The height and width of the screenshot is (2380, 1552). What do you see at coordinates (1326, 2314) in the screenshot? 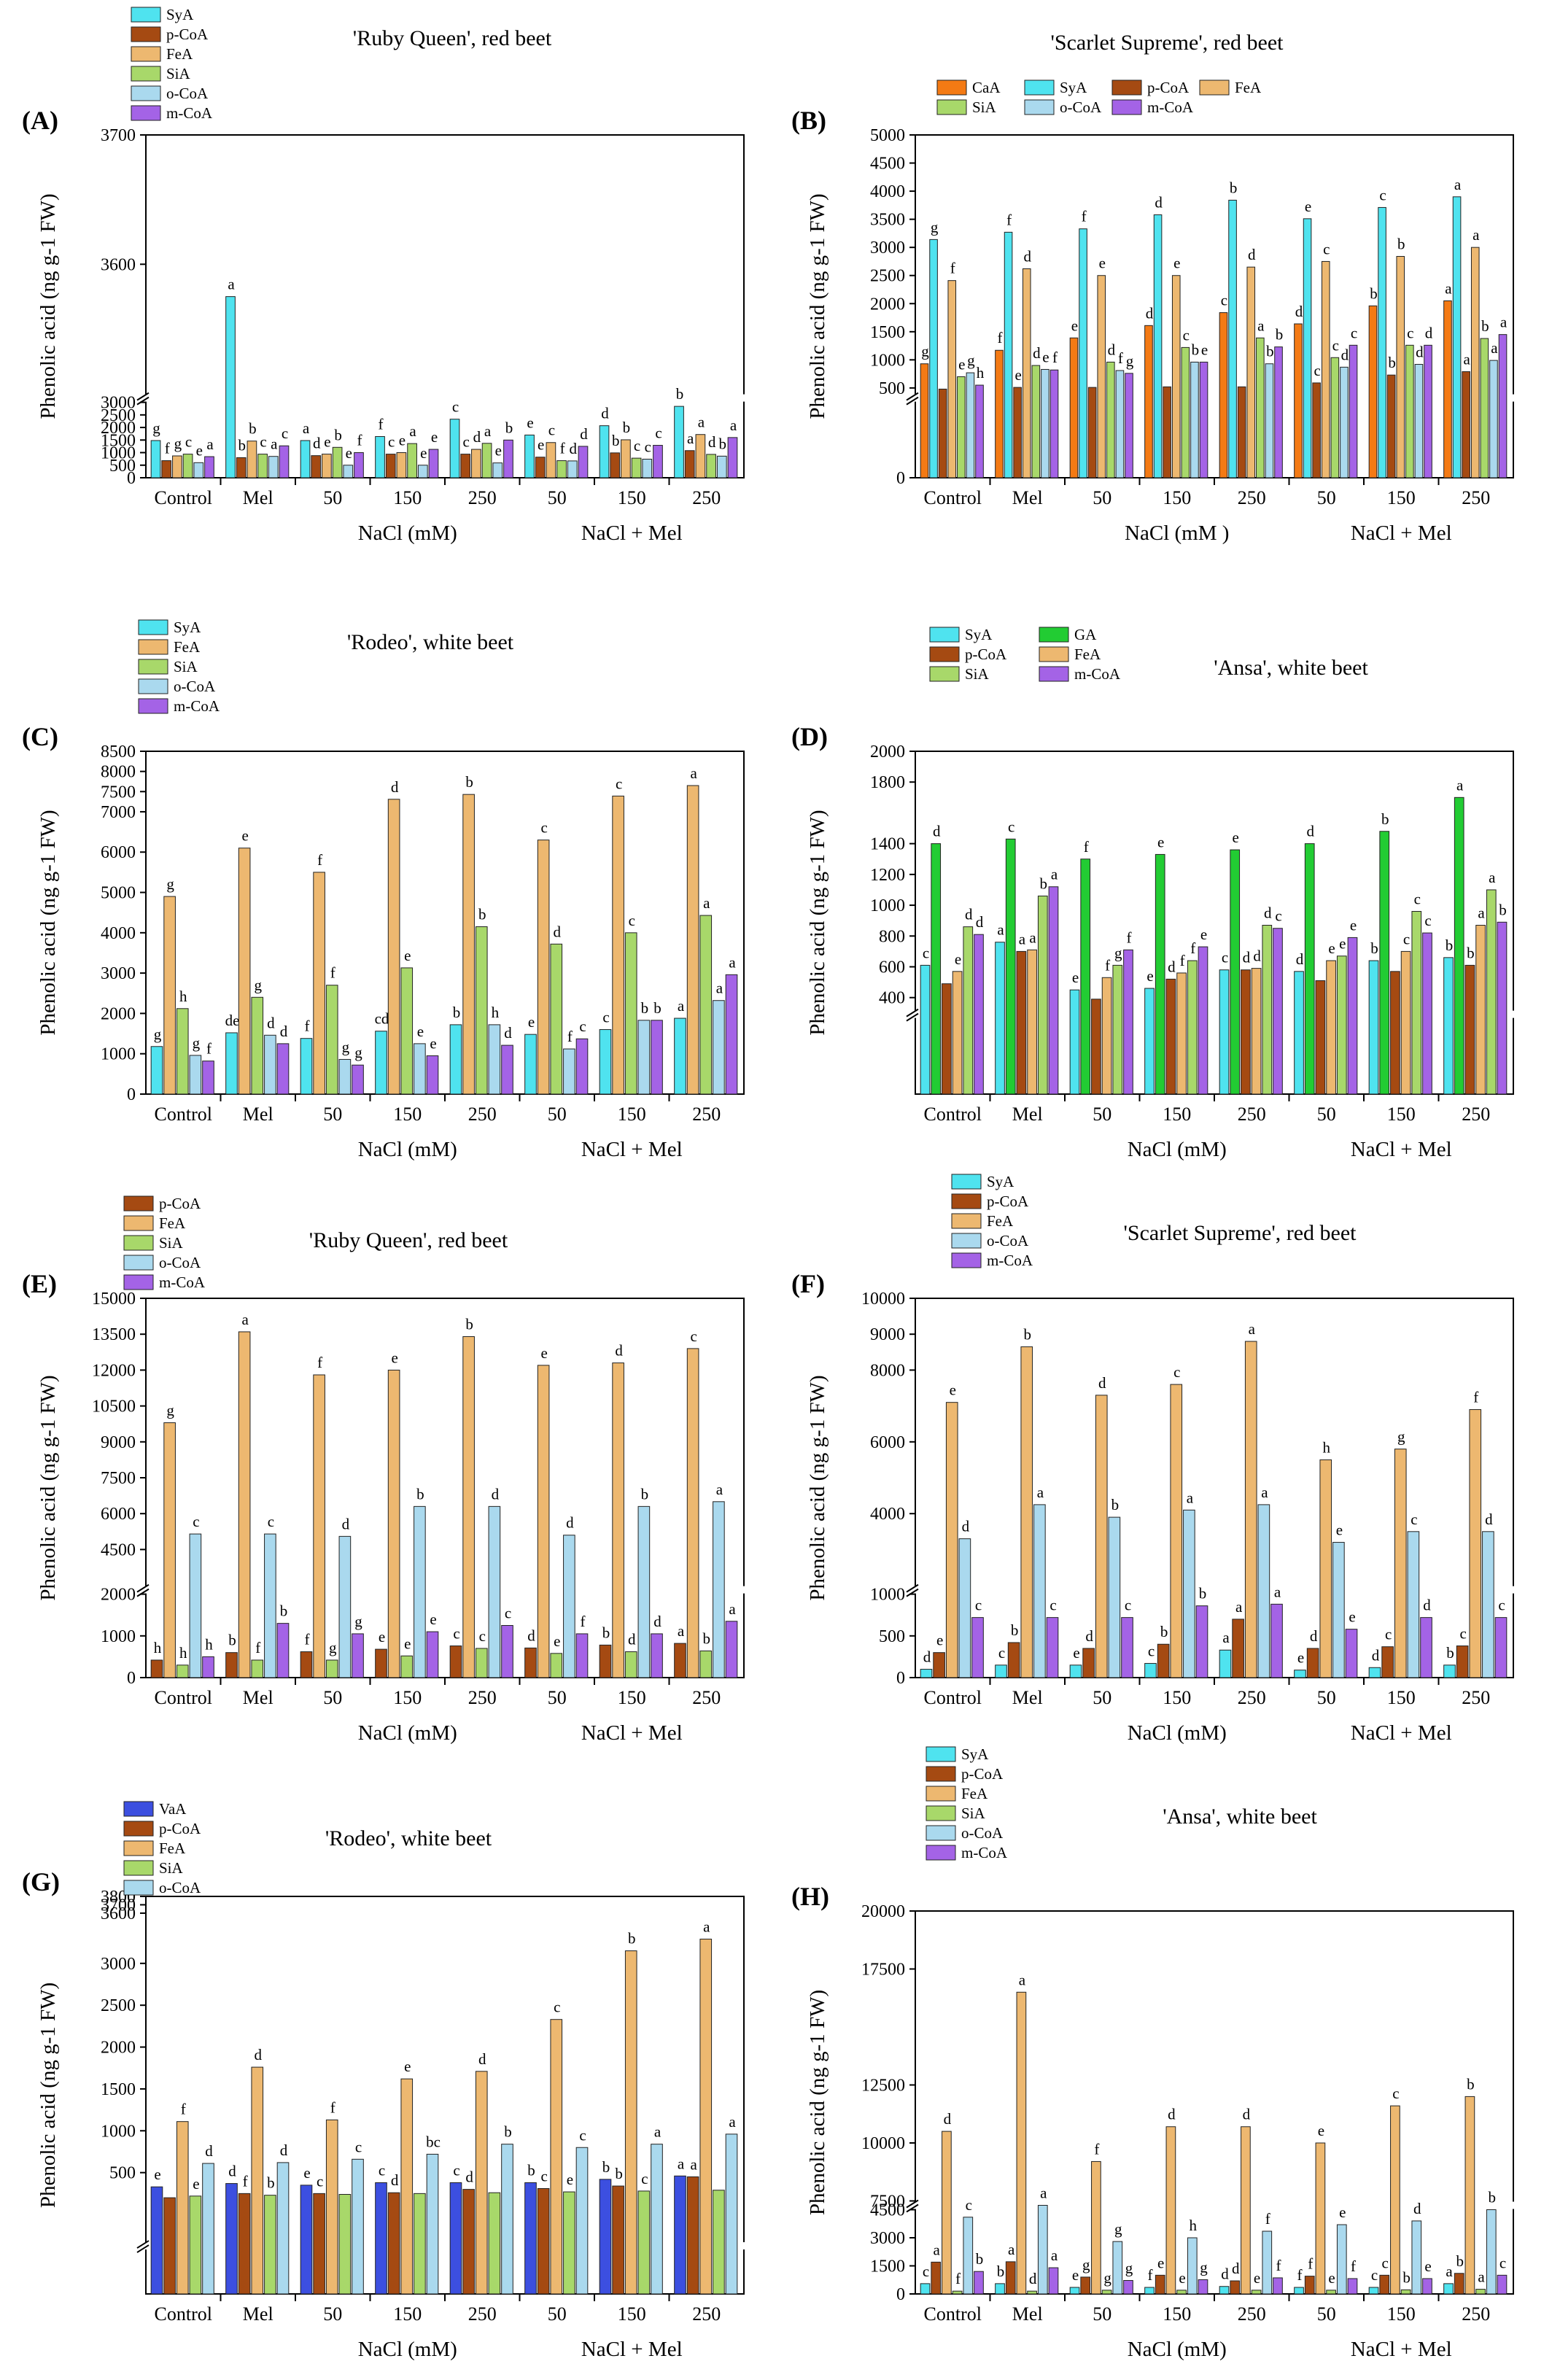
I see `x-tick-label: 50` at bounding box center [1326, 2314].